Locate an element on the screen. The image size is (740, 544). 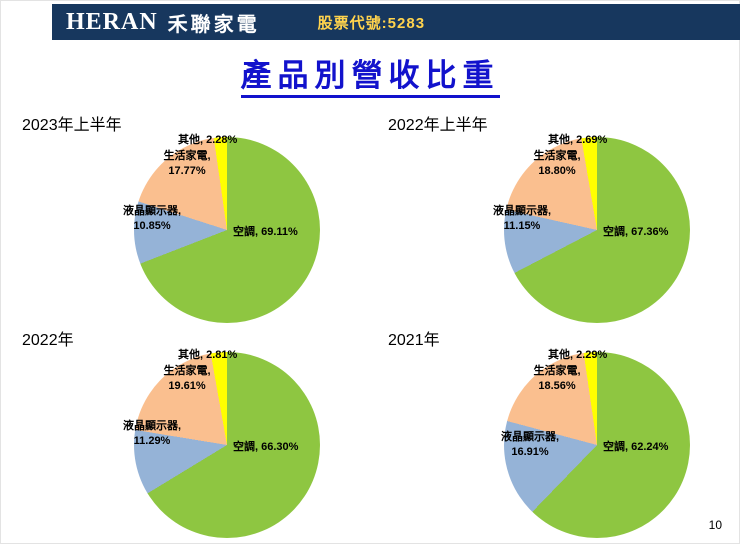
slice-label-appliance: 生活家電, 19.61% is located at coordinates (187, 378).